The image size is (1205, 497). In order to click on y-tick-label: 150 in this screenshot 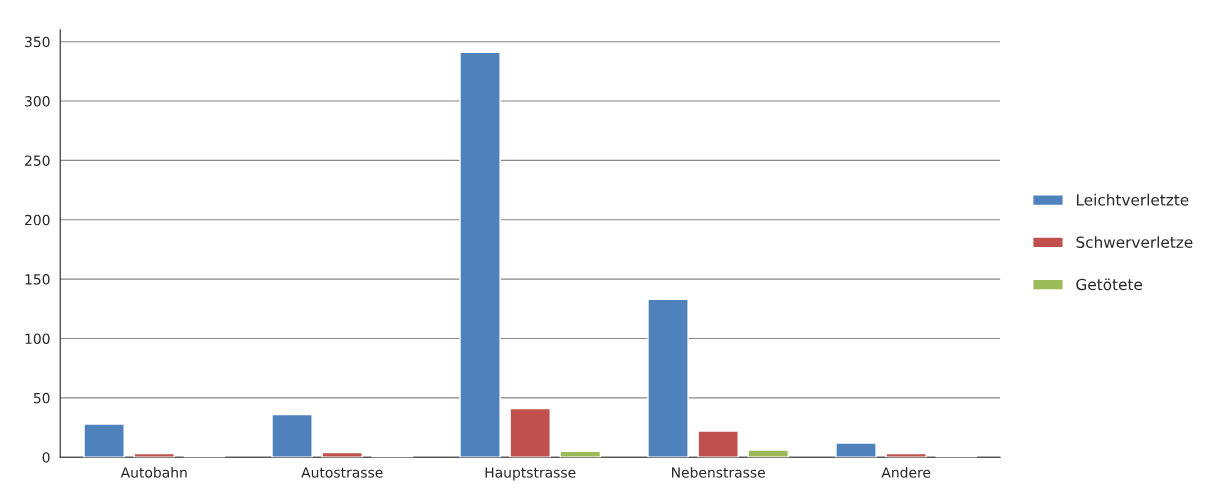, I will do `click(37, 279)`.